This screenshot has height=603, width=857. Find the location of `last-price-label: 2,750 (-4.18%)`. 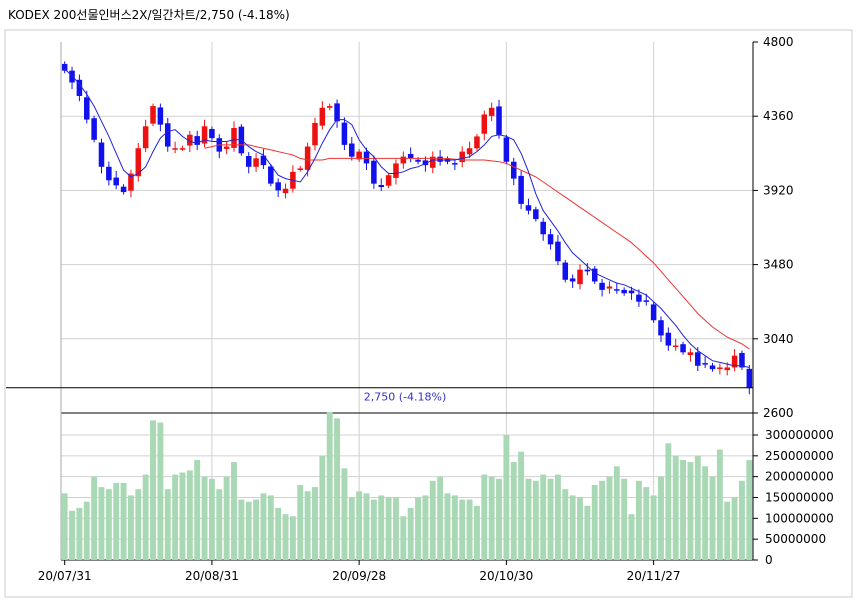

last-price-label: 2,750 (-4.18%) is located at coordinates (405, 397).